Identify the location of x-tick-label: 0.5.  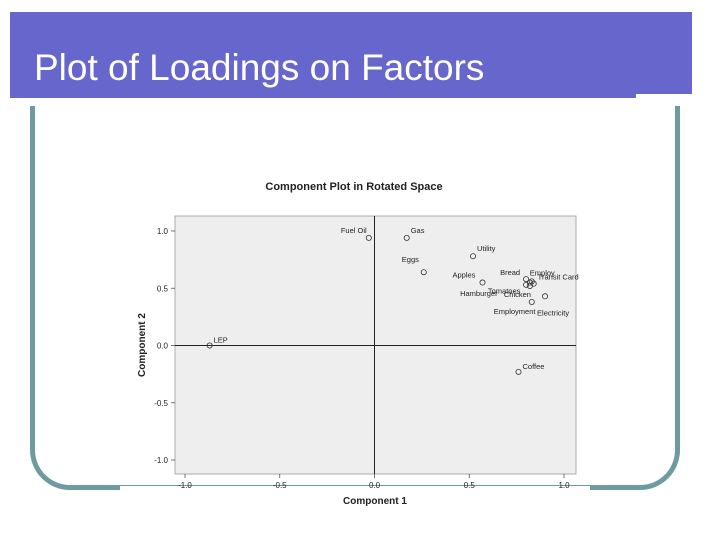
(470, 485).